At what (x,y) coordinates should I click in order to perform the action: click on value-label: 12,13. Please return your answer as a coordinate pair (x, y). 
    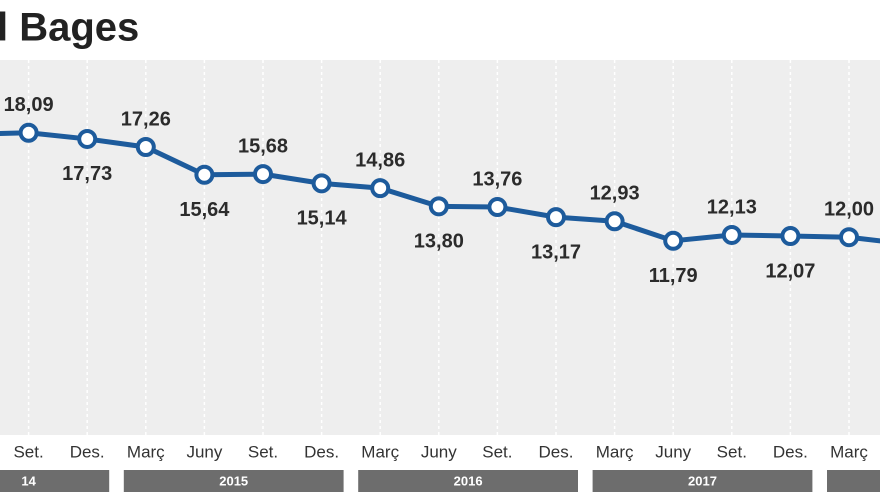
    Looking at the image, I should click on (732, 207).